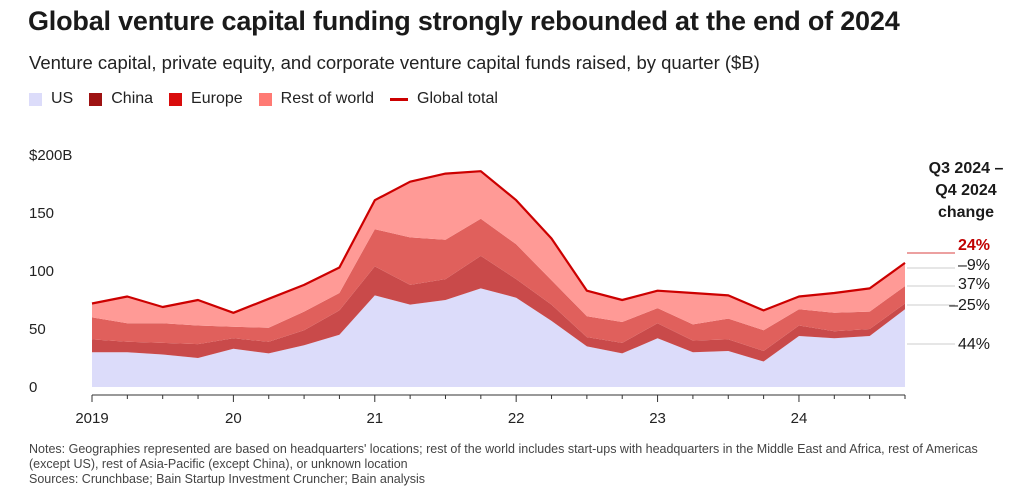  I want to click on change-header: Q3 2024 – Q4 2024 change, so click(966, 191).